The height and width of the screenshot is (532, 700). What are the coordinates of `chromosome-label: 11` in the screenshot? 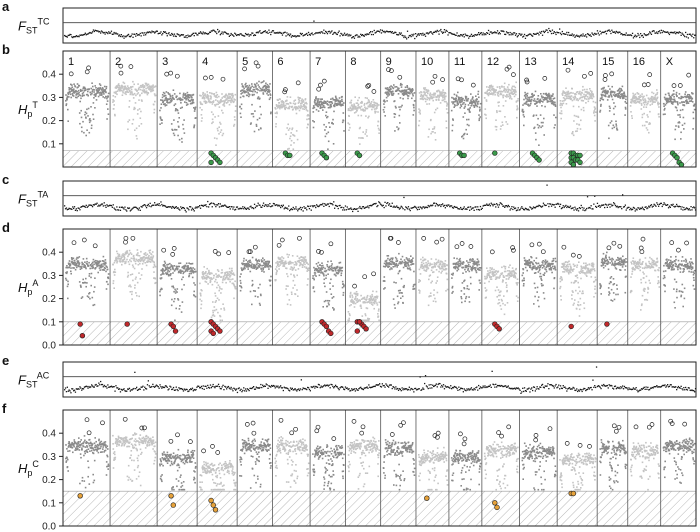 It's located at (459, 62).